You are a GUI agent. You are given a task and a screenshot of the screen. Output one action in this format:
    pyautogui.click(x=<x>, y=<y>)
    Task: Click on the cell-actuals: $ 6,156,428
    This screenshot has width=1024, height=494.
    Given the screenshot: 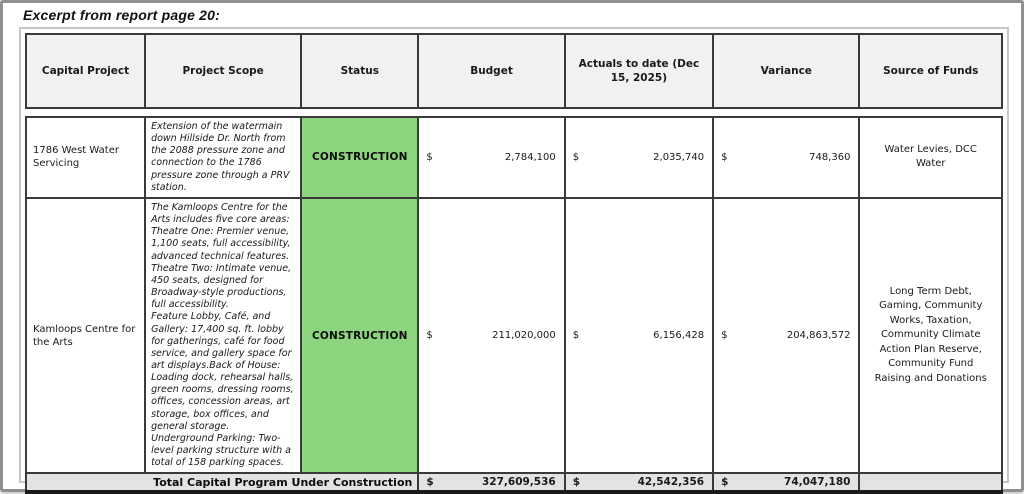 What is the action you would take?
    pyautogui.click(x=639, y=335)
    